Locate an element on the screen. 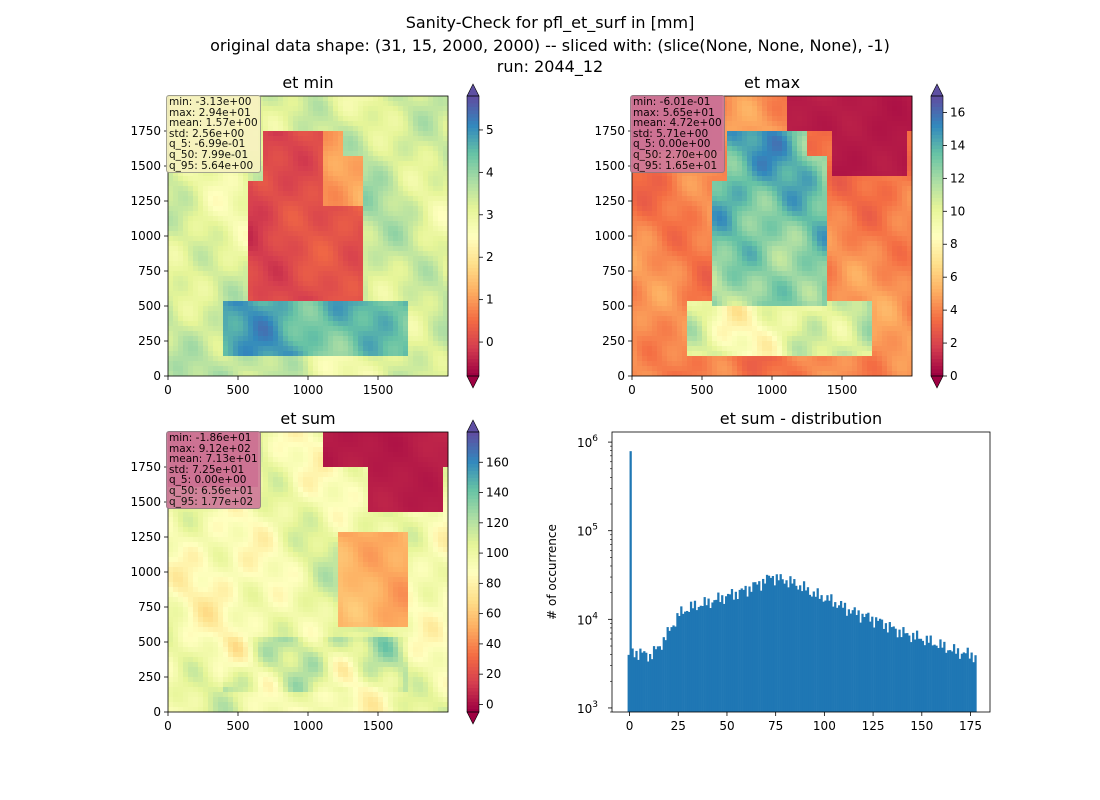 This screenshot has height=800, width=1100. colorbar-tick-label: 120 is located at coordinates (497, 523).